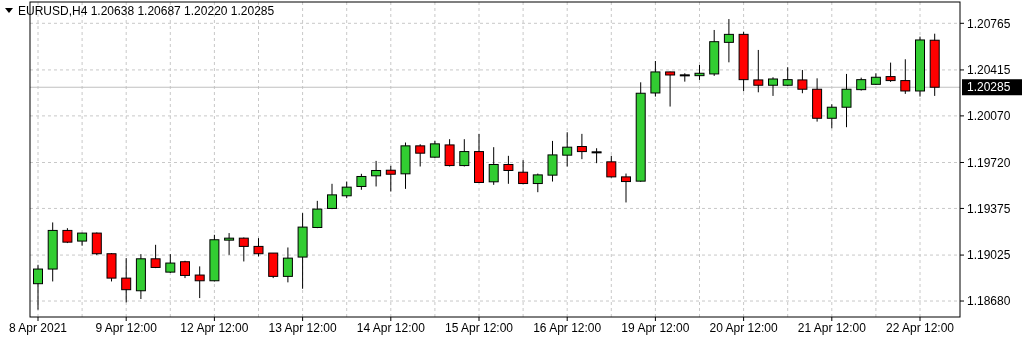 This screenshot has height=345, width=1024. I want to click on x-tick-label: 9 Apr 12:00, so click(126, 328).